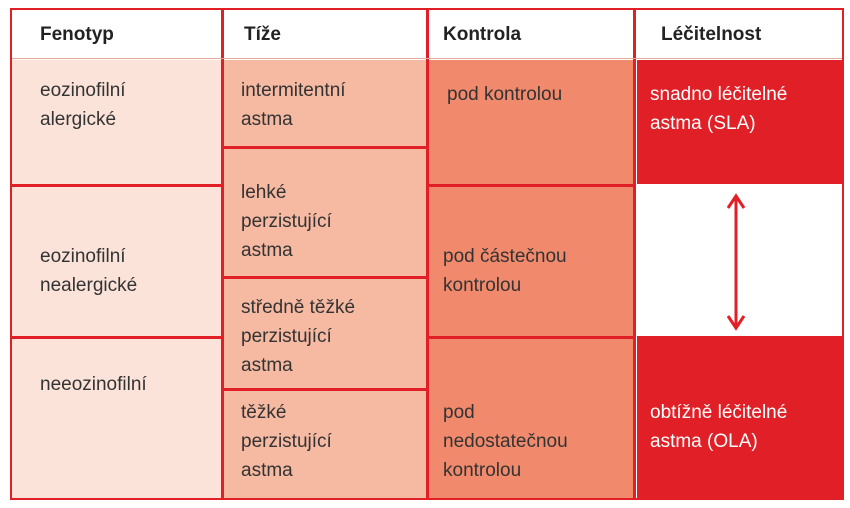 The width and height of the screenshot is (850, 508). I want to click on header-divider, so click(427, 58).